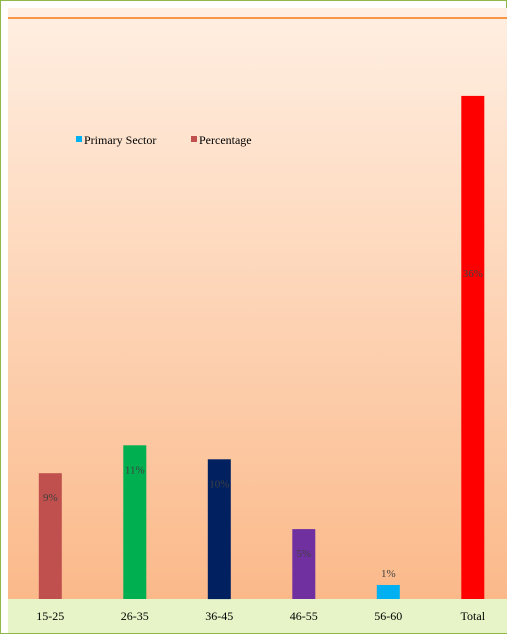 The image size is (507, 634). What do you see at coordinates (303, 554) in the screenshot?
I see `data-label-46-55: 5%` at bounding box center [303, 554].